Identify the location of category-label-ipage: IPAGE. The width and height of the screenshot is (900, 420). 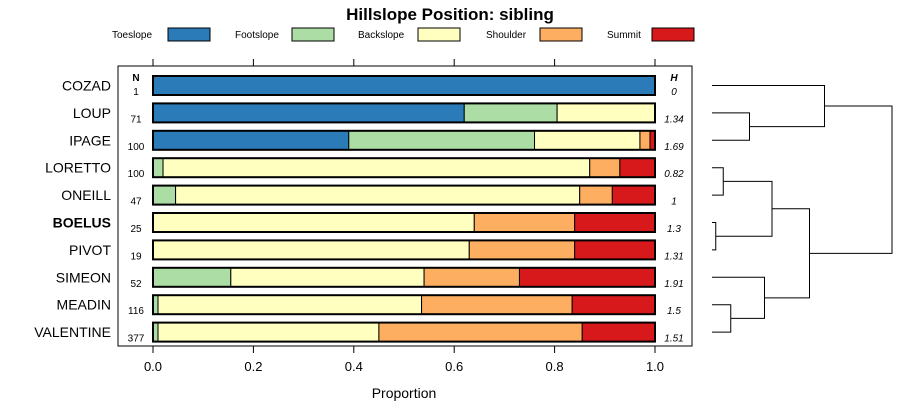
(90, 140).